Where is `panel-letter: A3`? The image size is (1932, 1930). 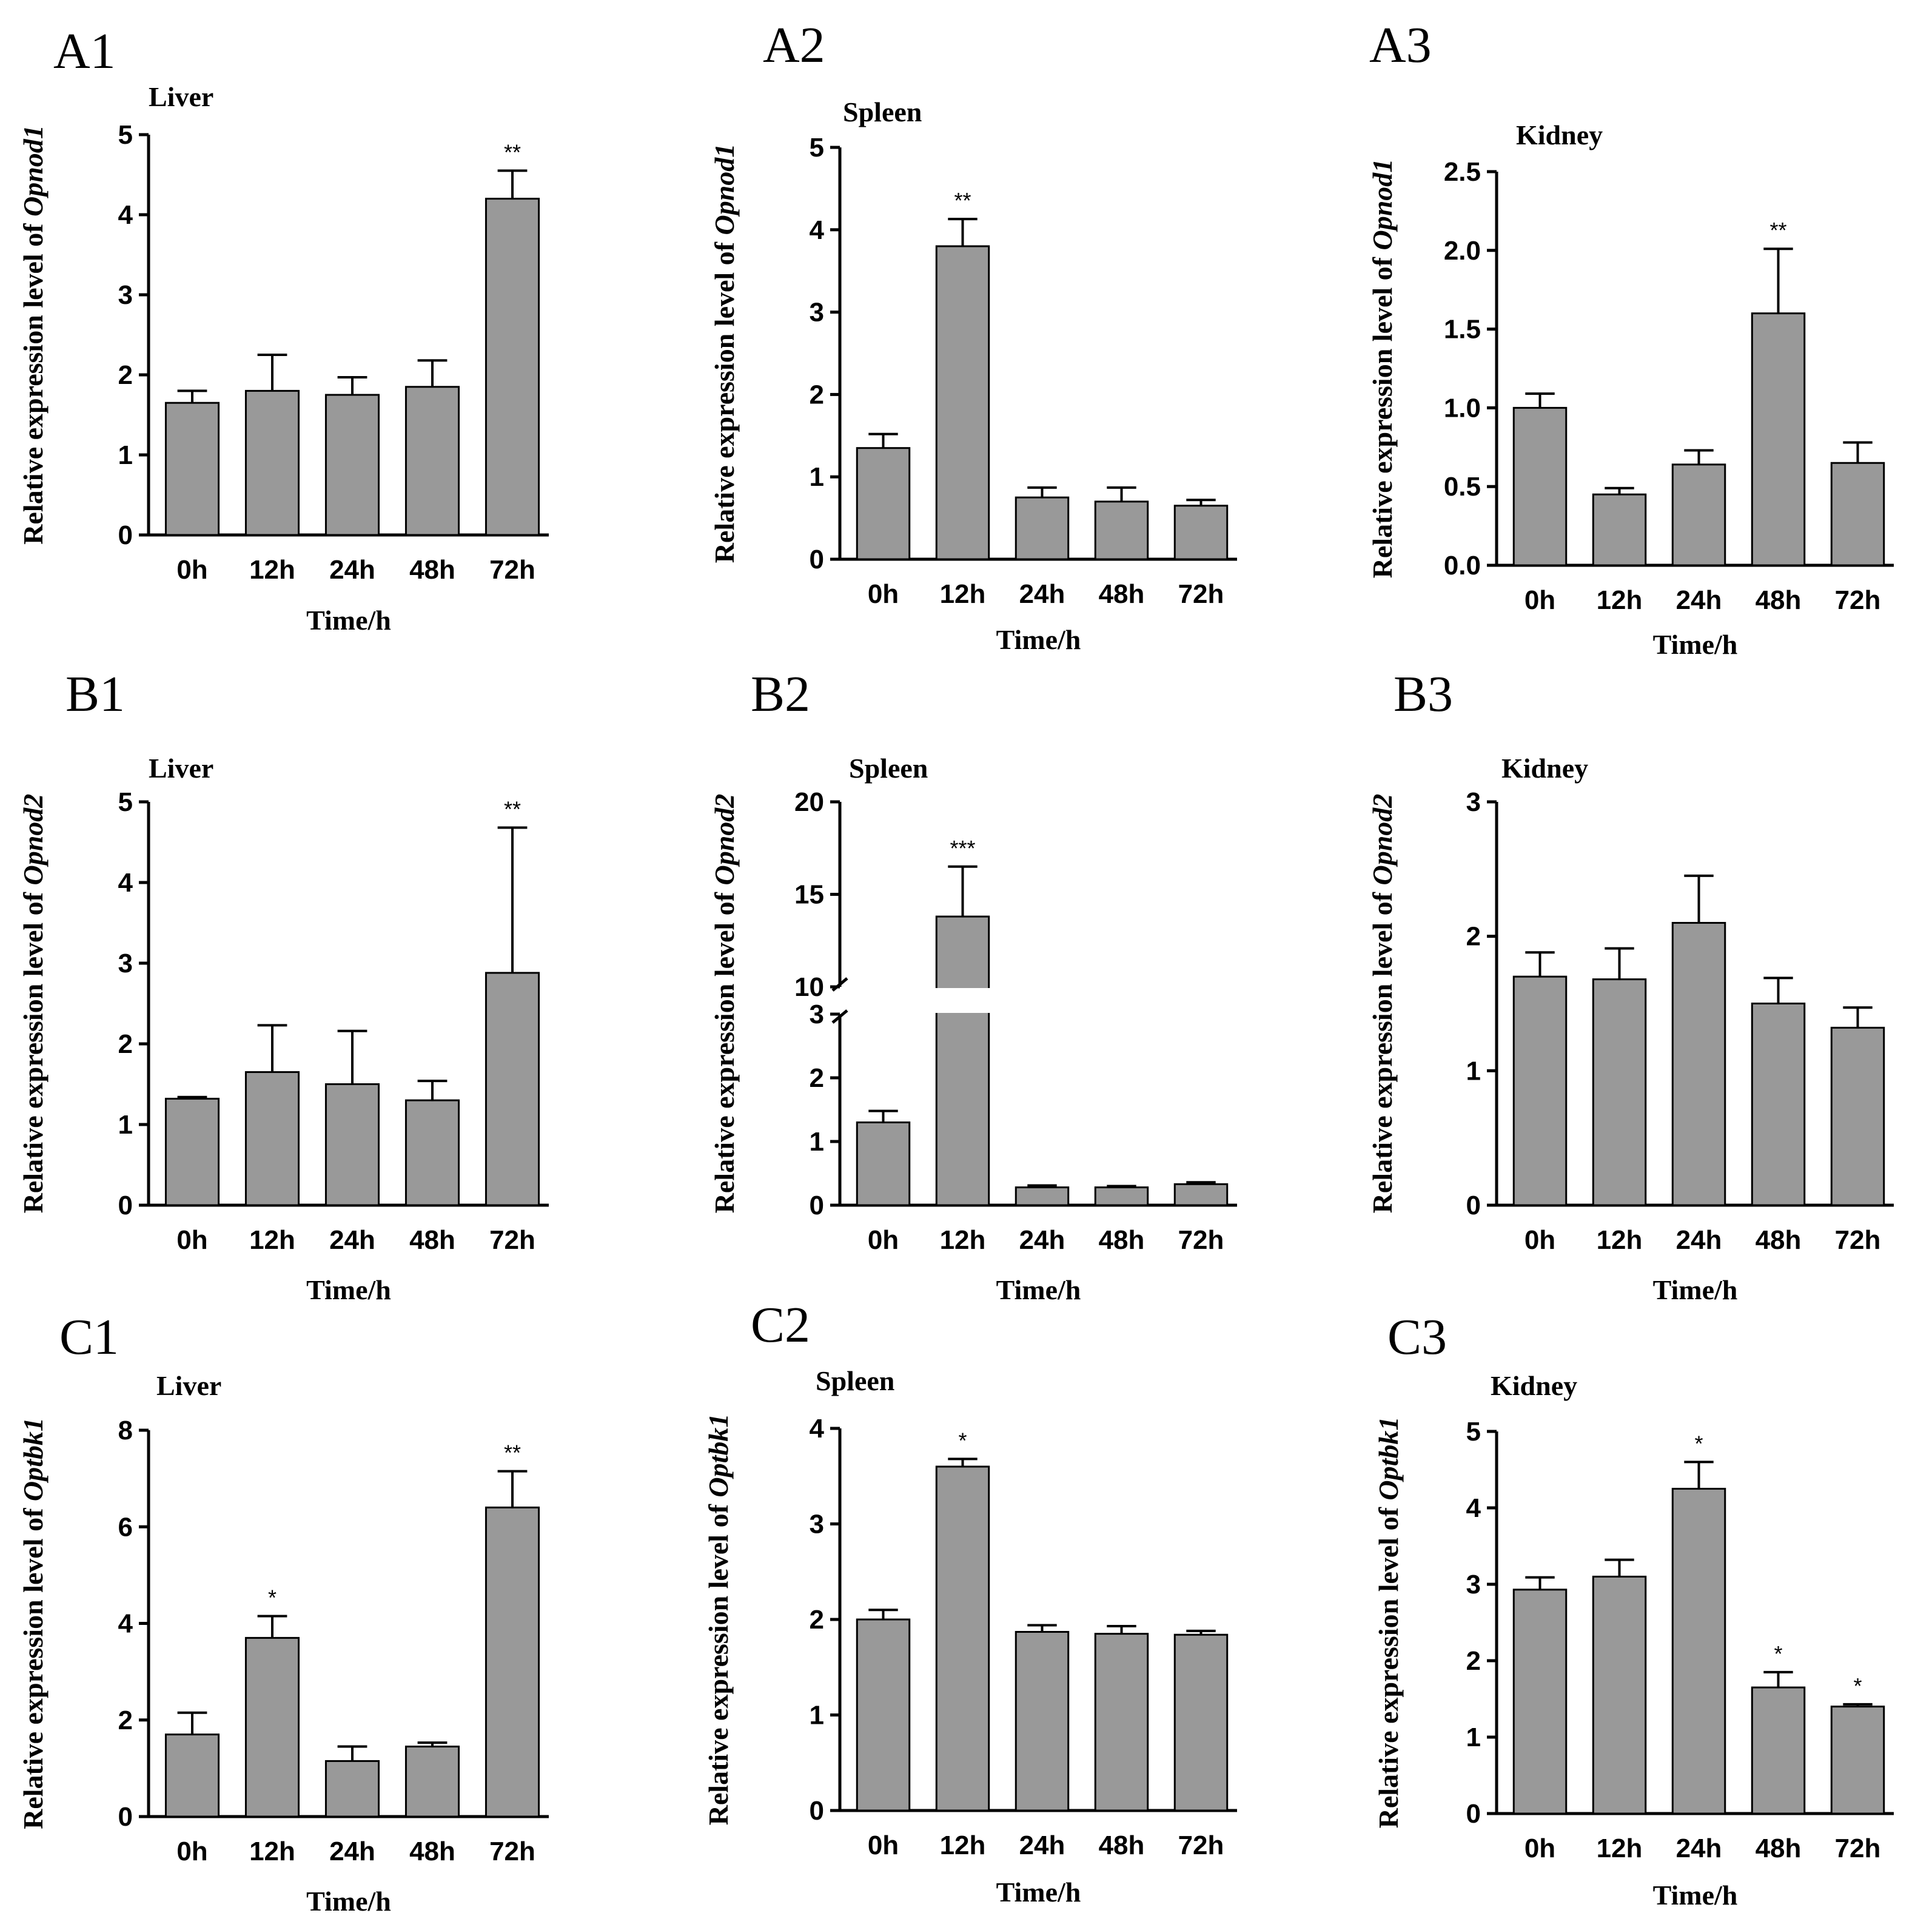 panel-letter: A3 is located at coordinates (1400, 45).